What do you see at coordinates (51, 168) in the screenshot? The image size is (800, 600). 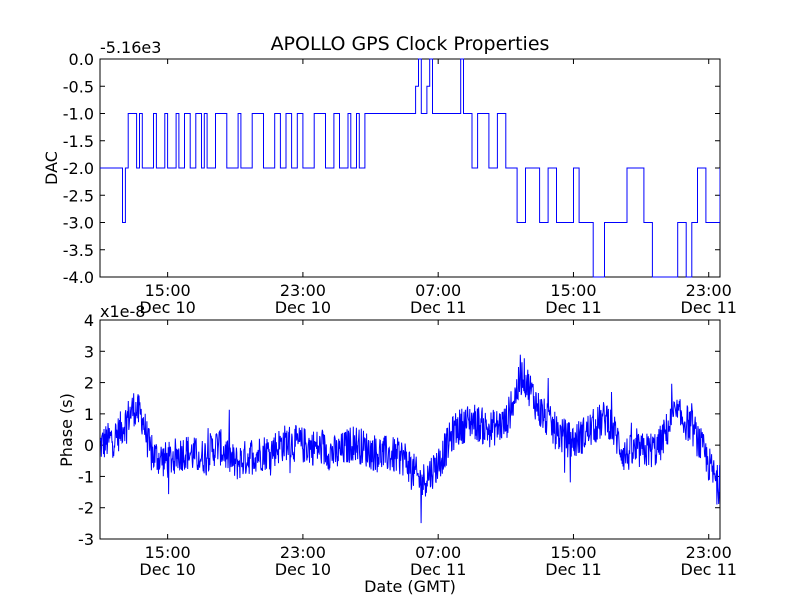 I see `dac-y-axis-label: DAC` at bounding box center [51, 168].